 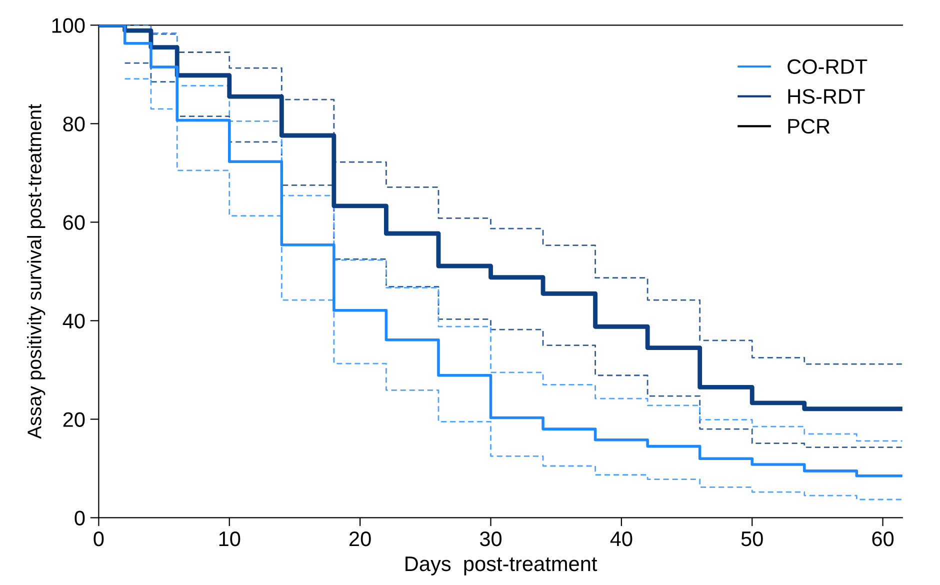 What do you see at coordinates (73, 321) in the screenshot?
I see `y-tick-label: 40` at bounding box center [73, 321].